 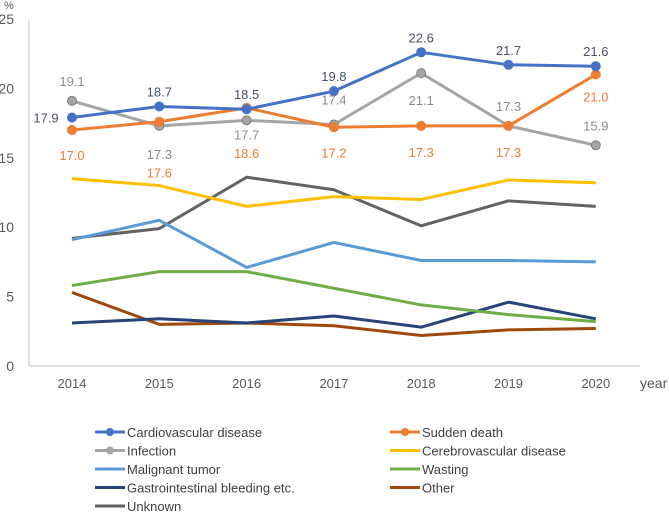 I want to click on data-label: 19.8, so click(x=333, y=76).